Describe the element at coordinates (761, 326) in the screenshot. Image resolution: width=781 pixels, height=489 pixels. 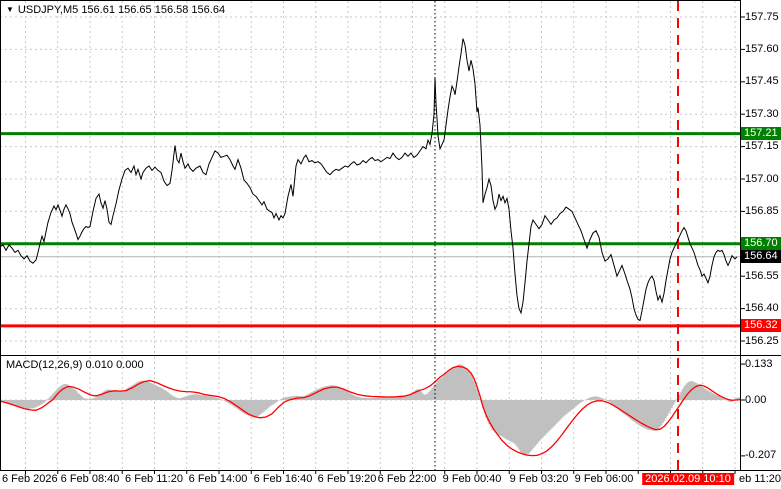
I see `level-price-tag: 156.32` at that location.